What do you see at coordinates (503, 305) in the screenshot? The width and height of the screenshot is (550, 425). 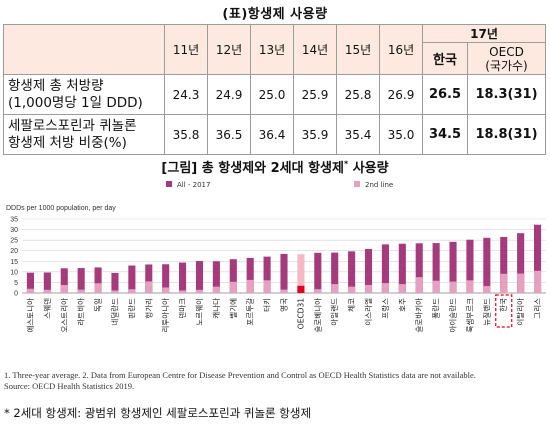 I see `x-tick-label: 한국` at bounding box center [503, 305].